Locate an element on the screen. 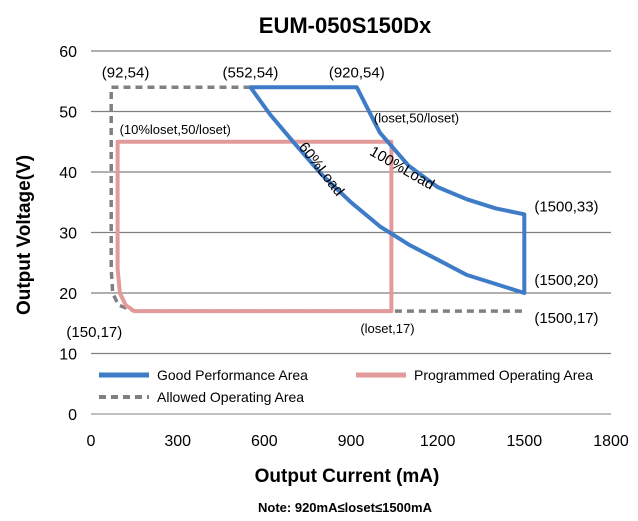 This screenshot has width=638, height=521. annotation-label: 100%Load is located at coordinates (402, 168).